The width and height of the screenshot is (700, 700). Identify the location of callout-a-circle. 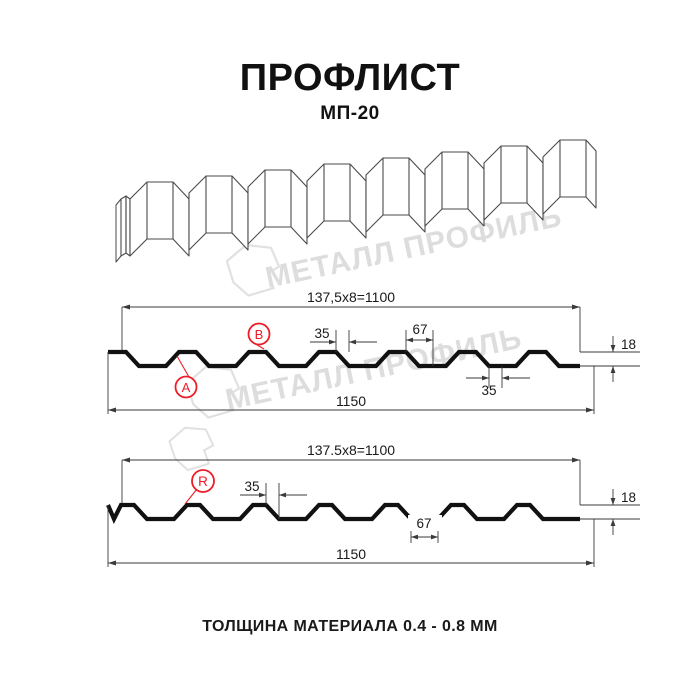
(186, 387).